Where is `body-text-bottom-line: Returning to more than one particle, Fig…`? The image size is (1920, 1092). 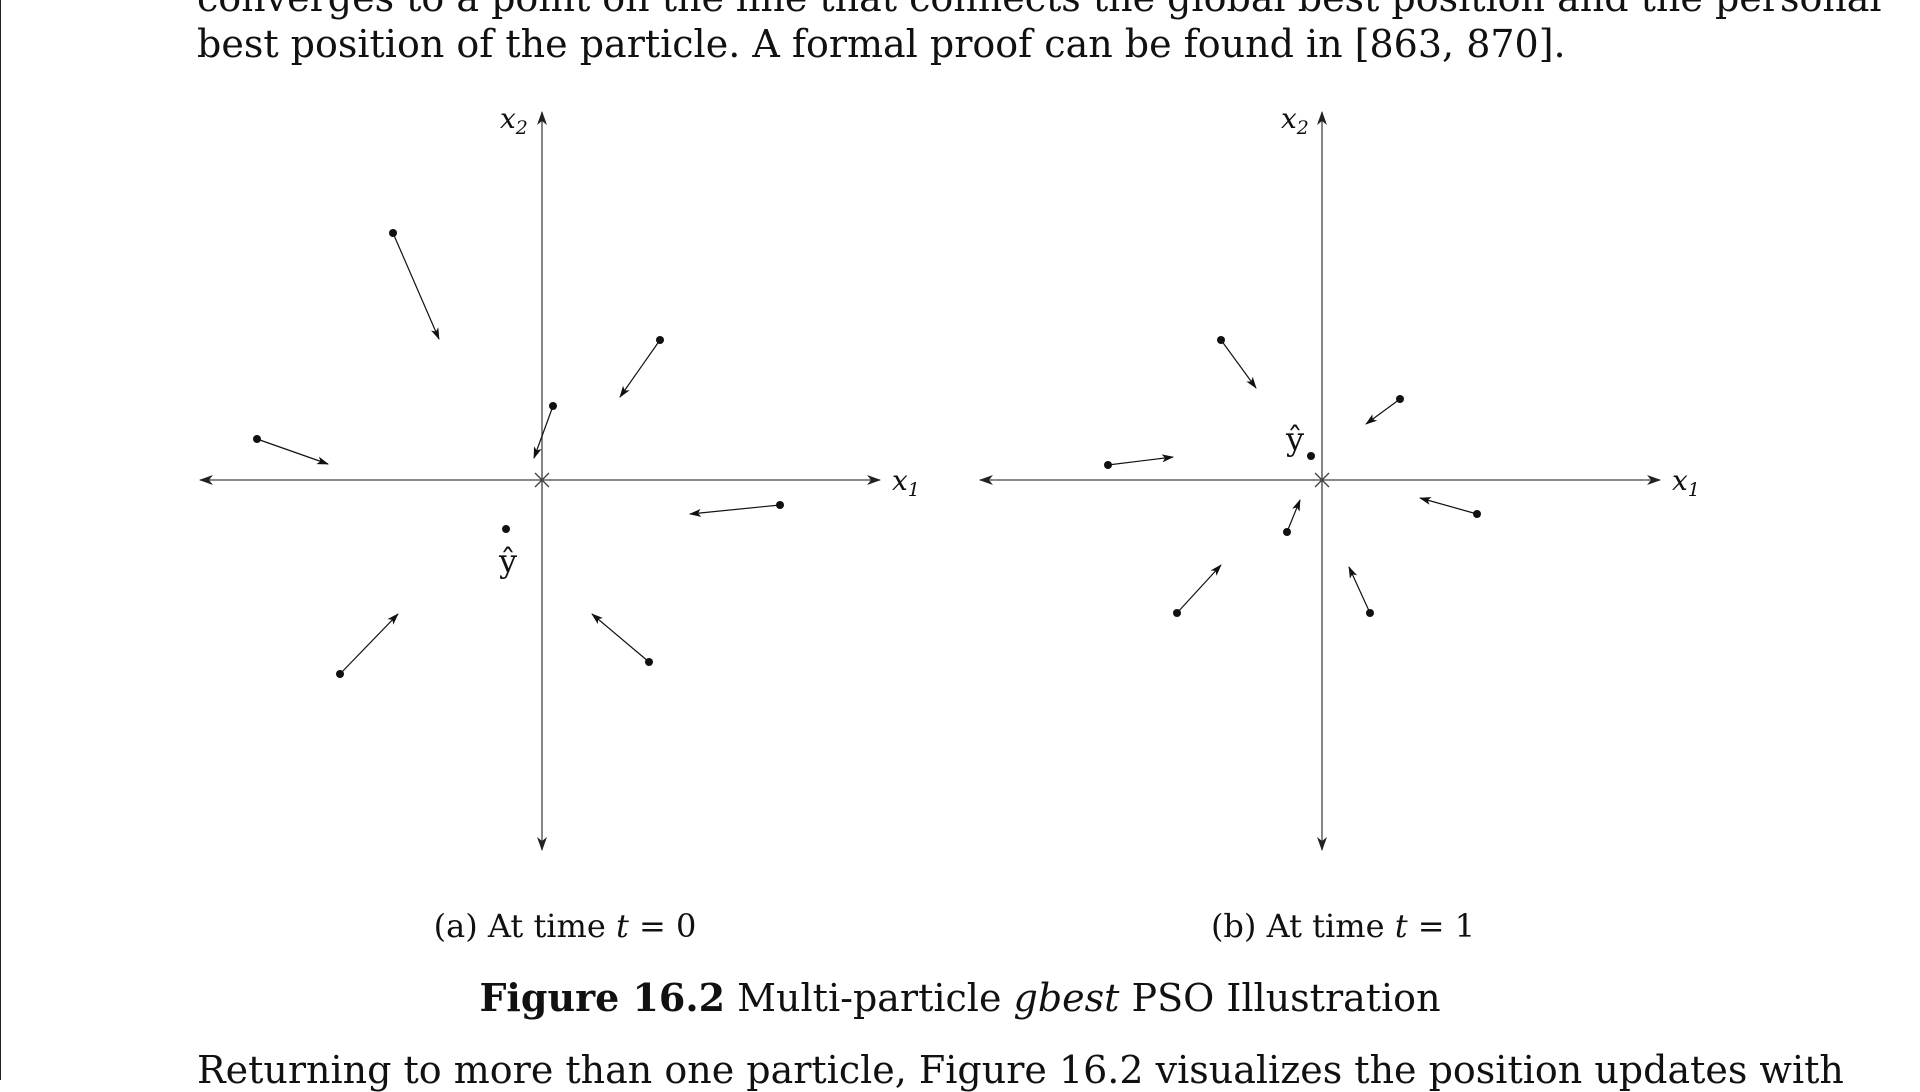 body-text-bottom-line: Returning to more than one particle, Fig… is located at coordinates (1020, 1070).